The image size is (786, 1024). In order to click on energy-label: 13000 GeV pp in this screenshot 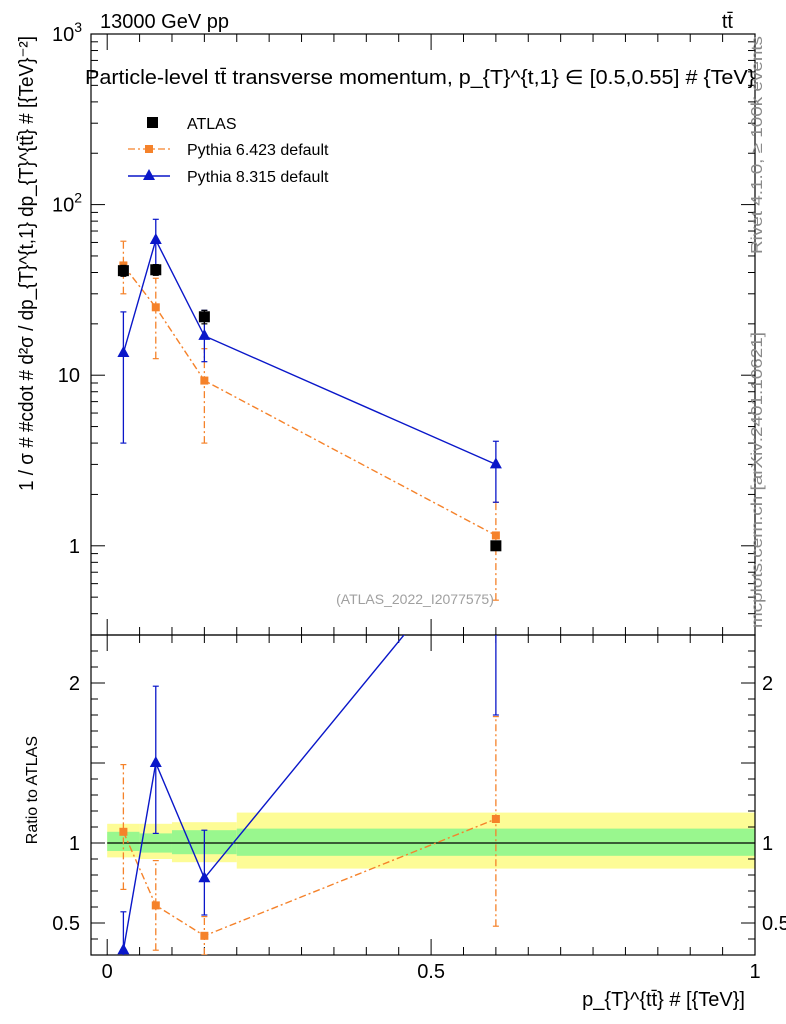, I will do `click(164, 22)`.